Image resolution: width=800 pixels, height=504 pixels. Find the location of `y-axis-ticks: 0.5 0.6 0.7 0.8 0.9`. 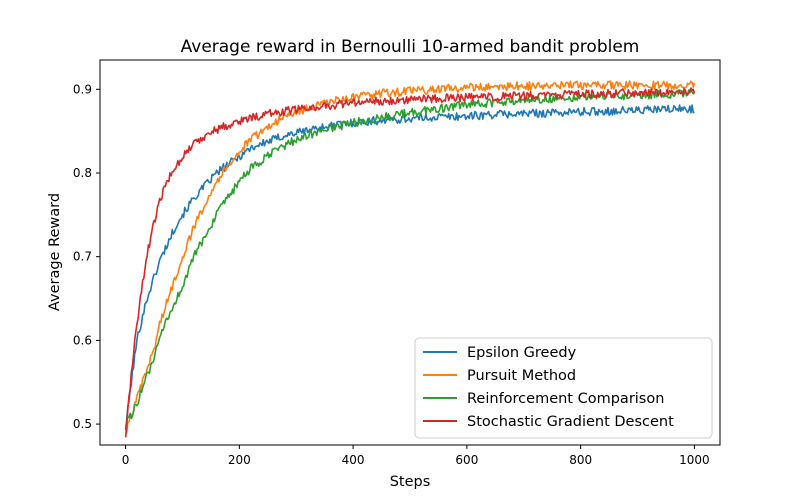

y-axis-ticks: 0.5 0.6 0.7 0.8 0.9 is located at coordinates (86, 256).